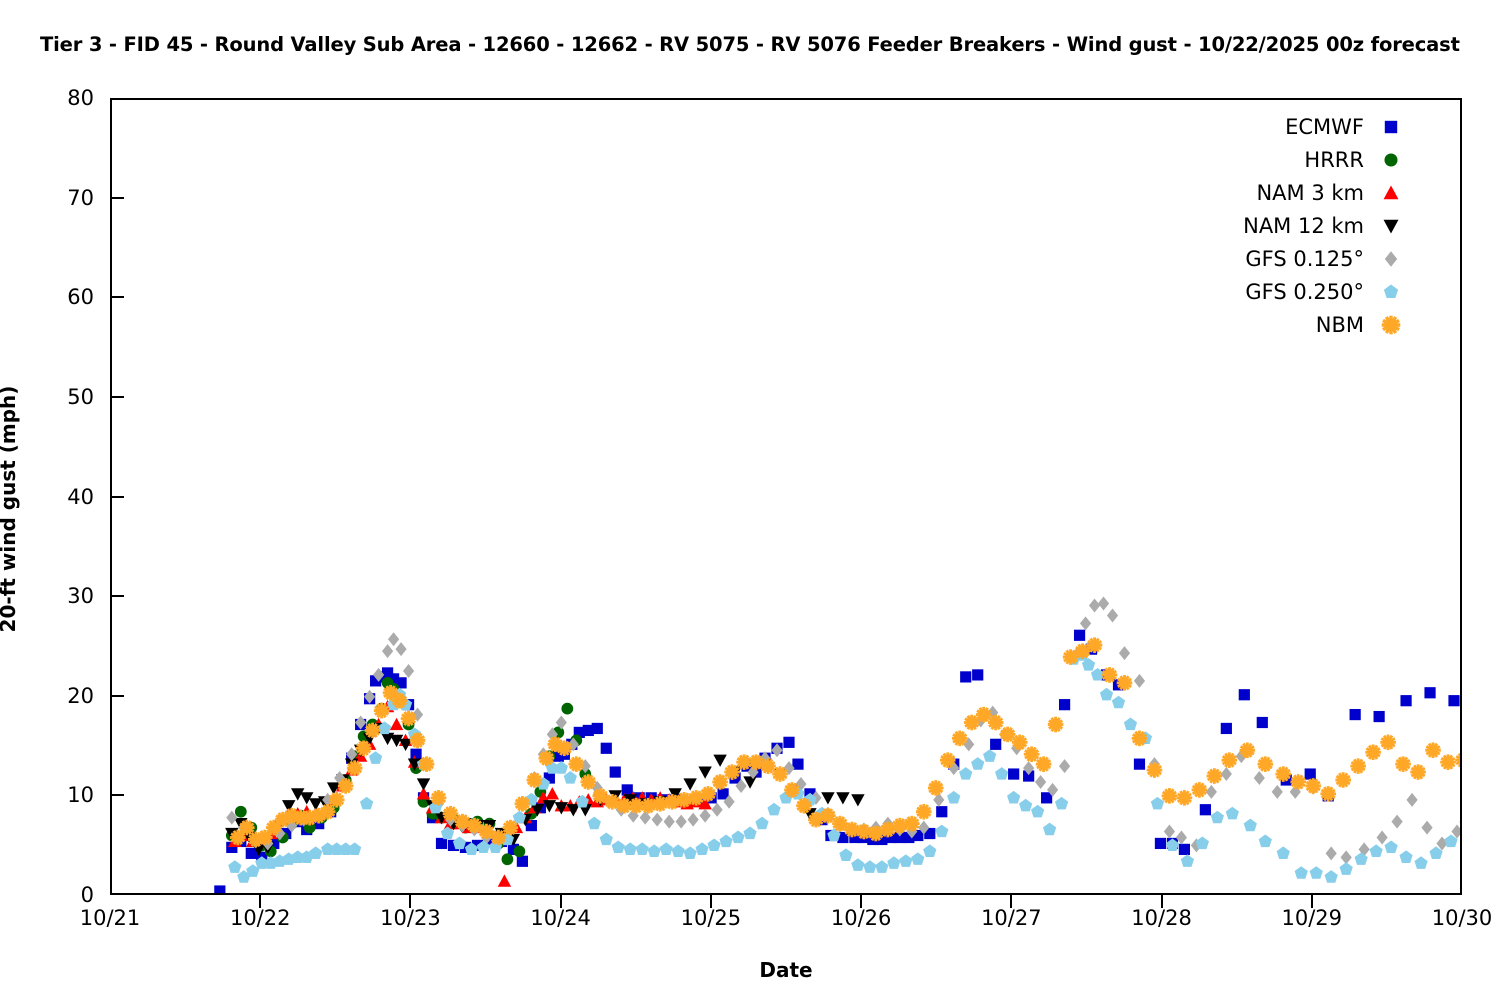  I want to click on x-axis-label: Date, so click(786, 970).